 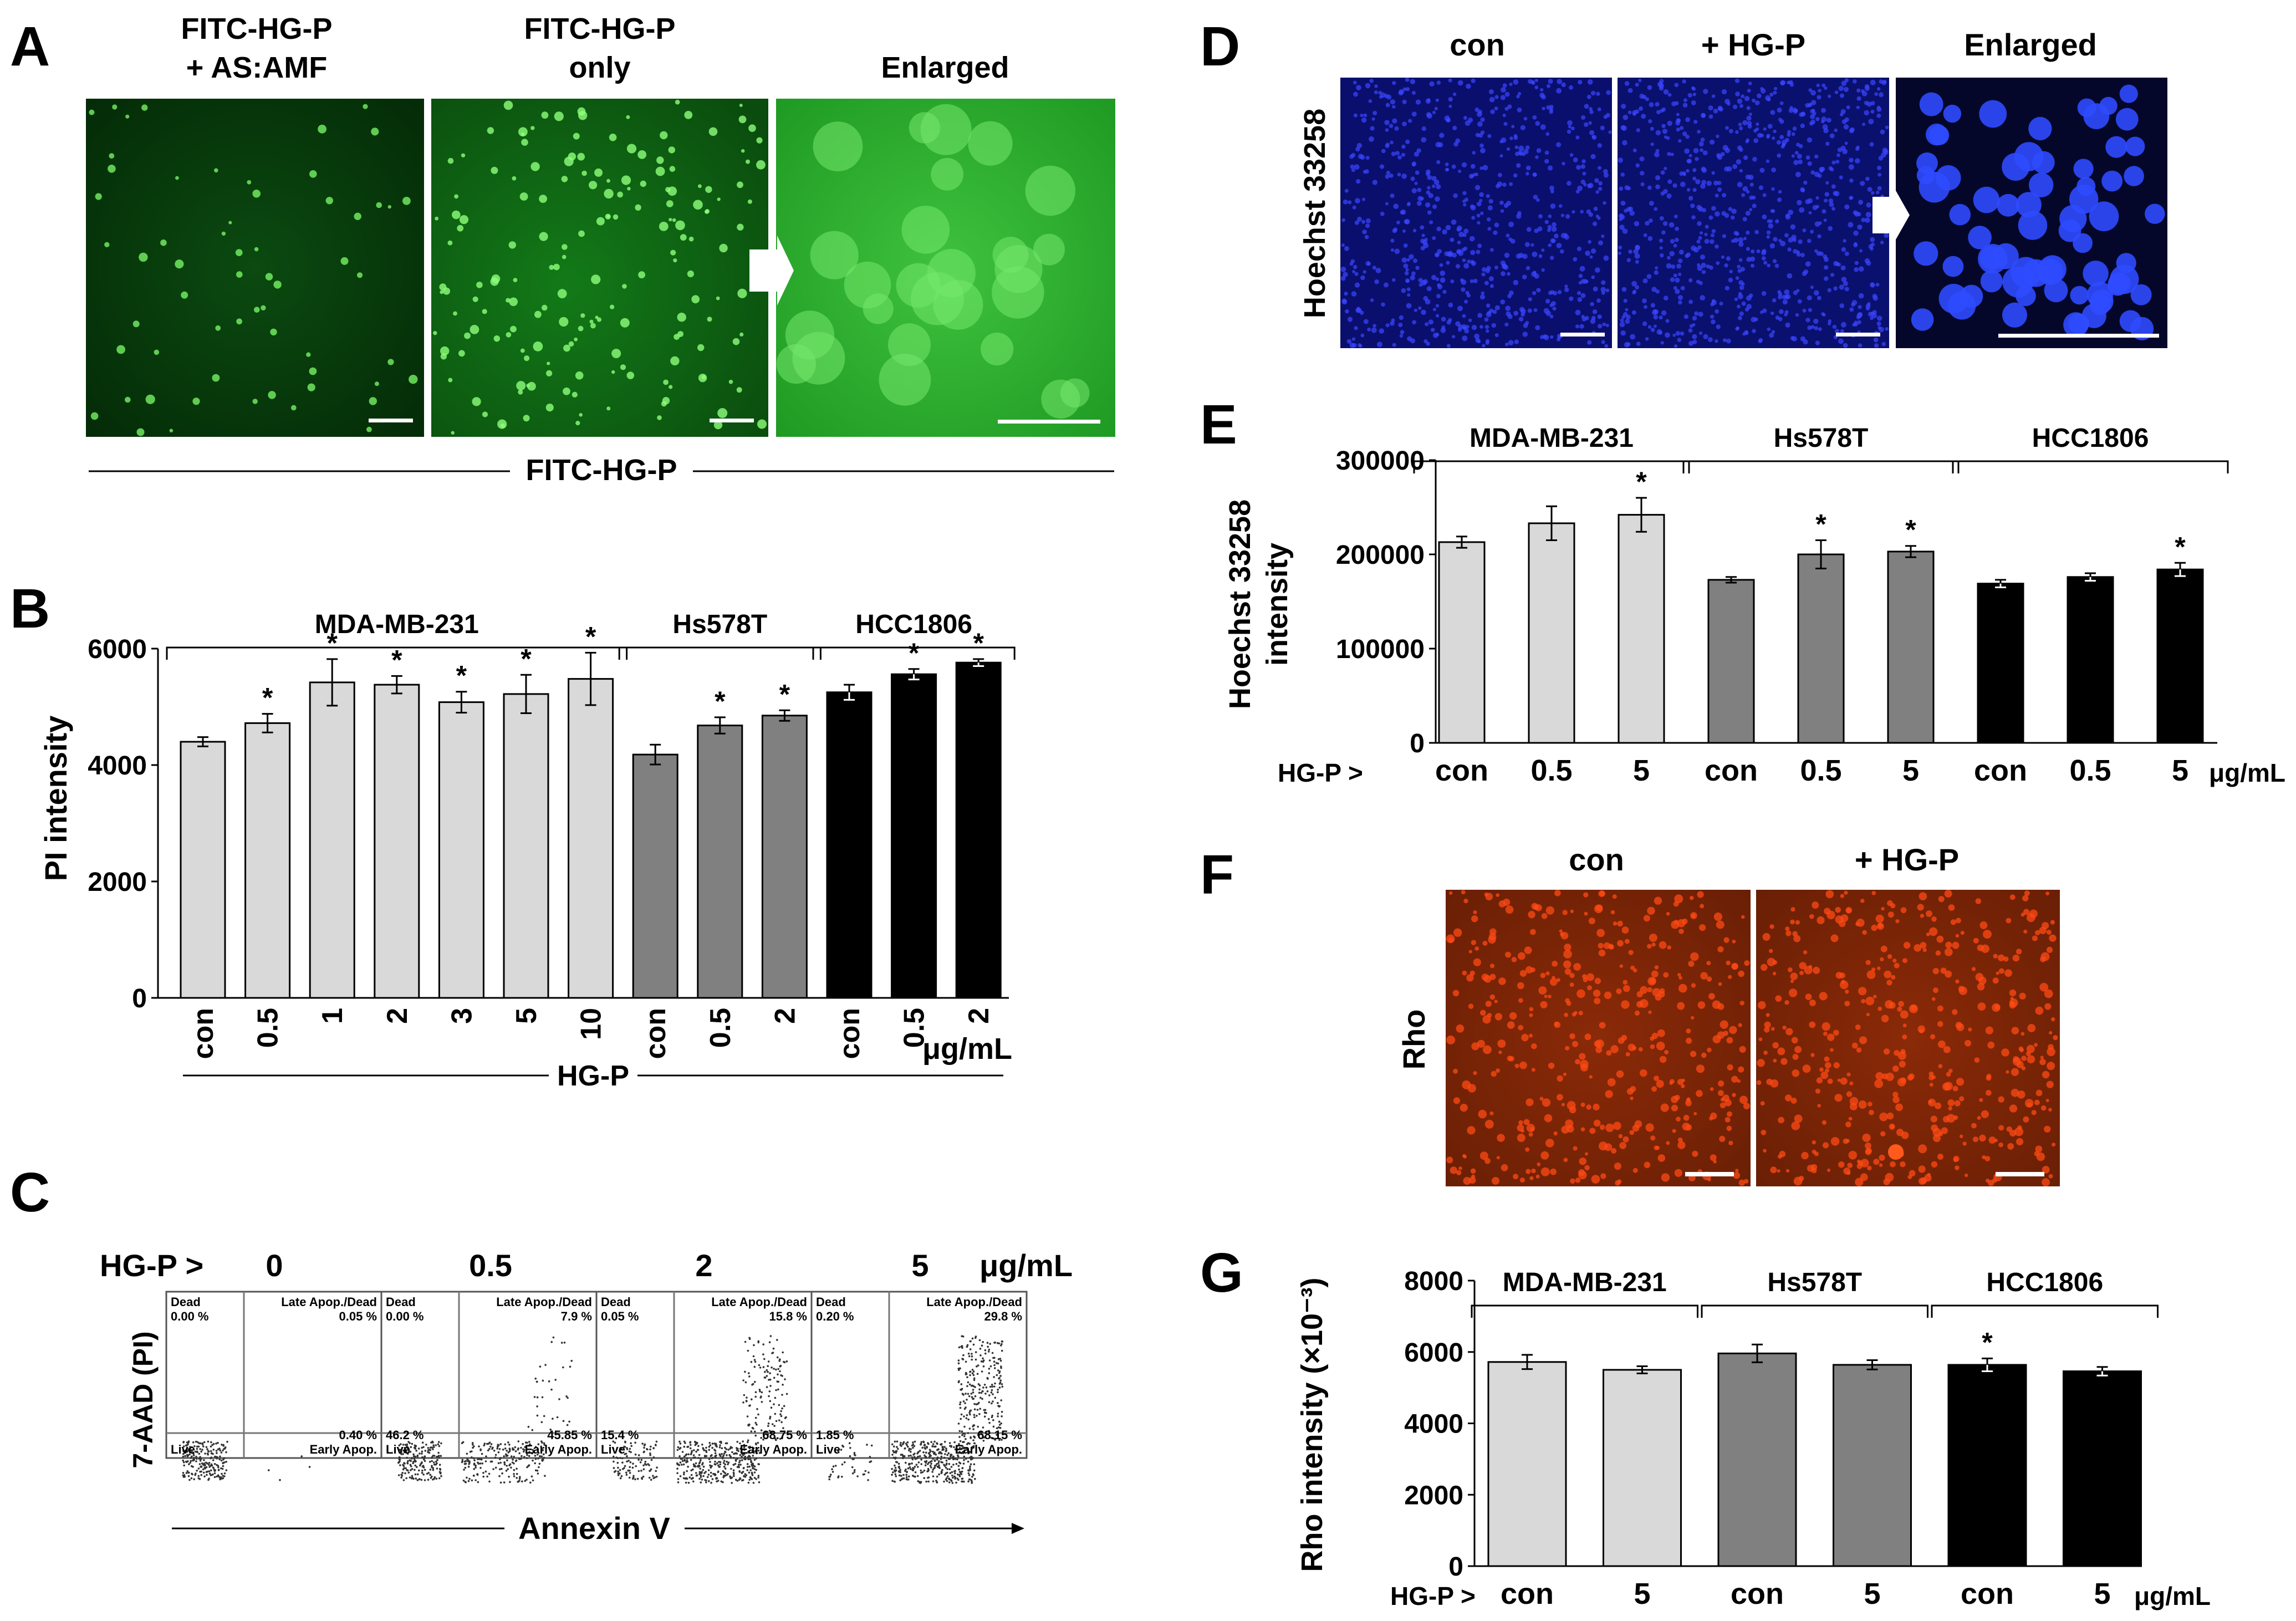 What do you see at coordinates (1220, 47) in the screenshot?
I see `panel-d-letter: D` at bounding box center [1220, 47].